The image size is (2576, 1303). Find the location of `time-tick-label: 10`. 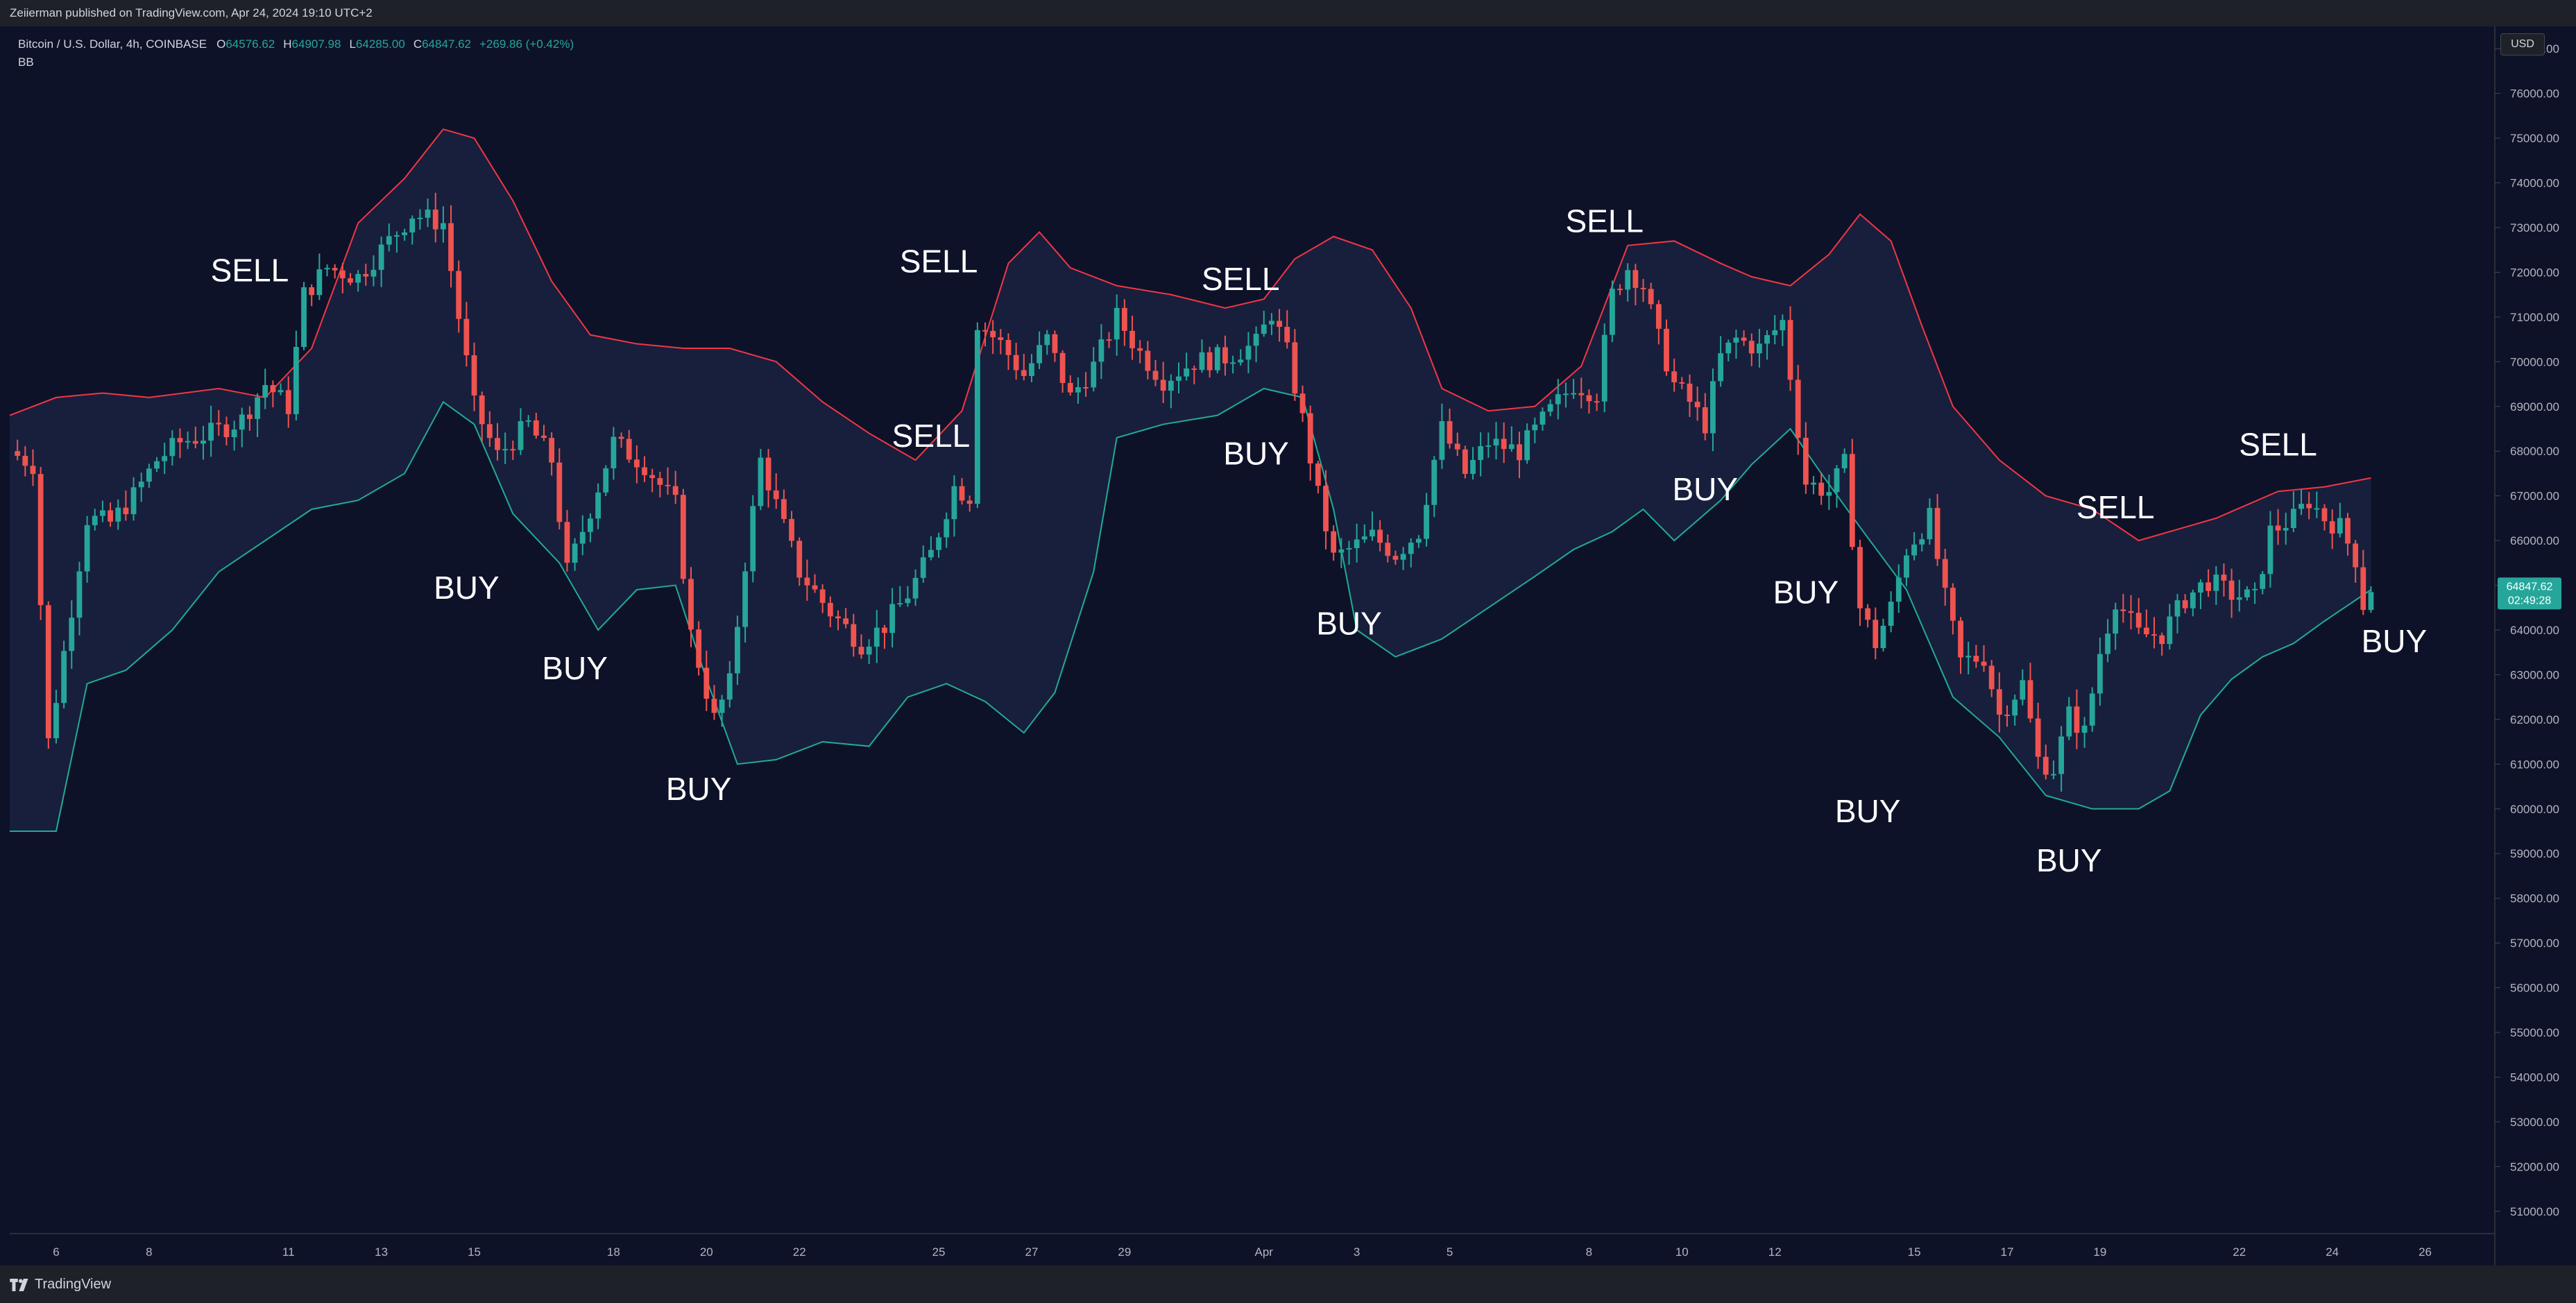

time-tick-label: 10 is located at coordinates (1682, 1252).